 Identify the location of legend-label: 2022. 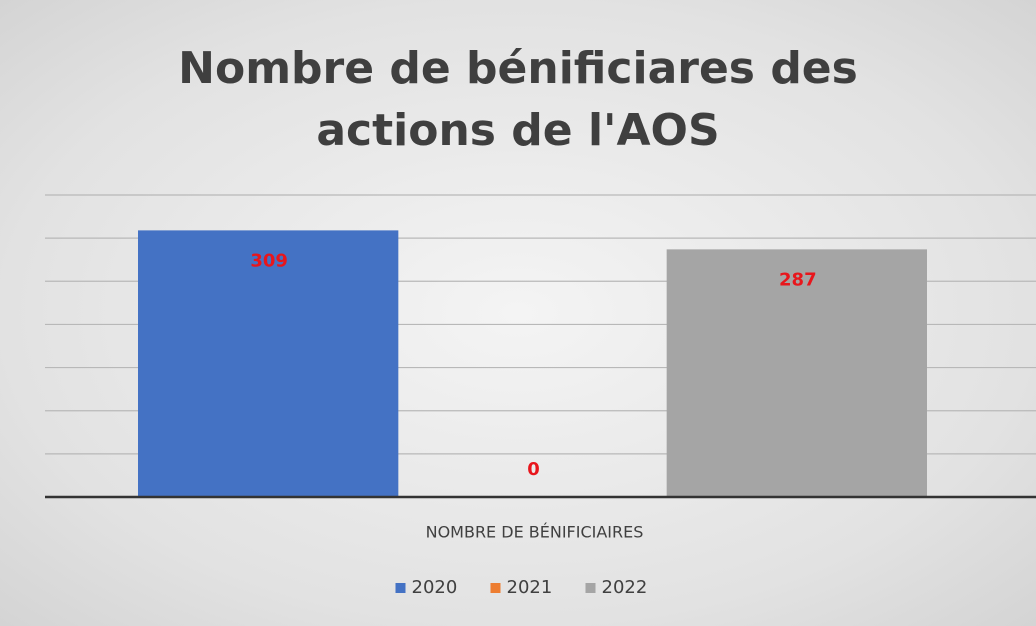
(625, 587).